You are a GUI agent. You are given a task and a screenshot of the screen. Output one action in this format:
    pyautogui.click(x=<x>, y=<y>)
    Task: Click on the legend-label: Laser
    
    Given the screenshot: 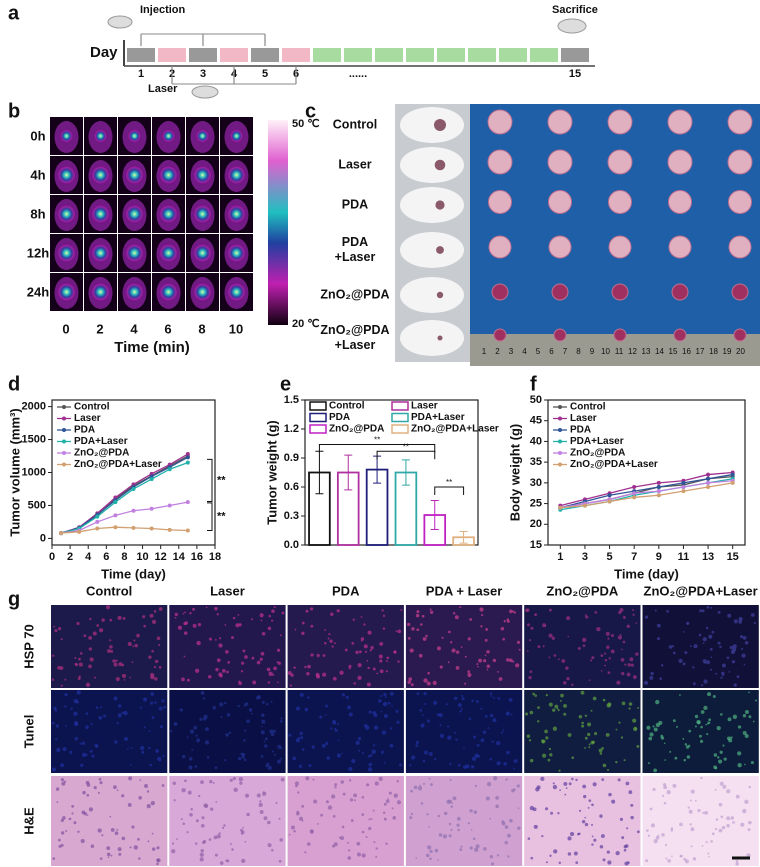 What is the action you would take?
    pyautogui.click(x=583, y=418)
    